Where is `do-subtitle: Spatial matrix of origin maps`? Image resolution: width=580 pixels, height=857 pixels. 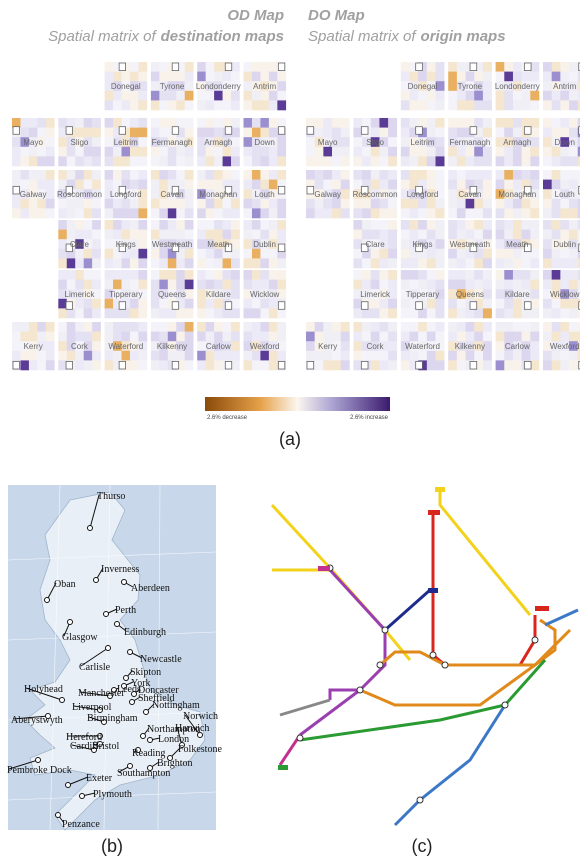
do-subtitle: Spatial matrix of origin maps is located at coordinates (407, 36).